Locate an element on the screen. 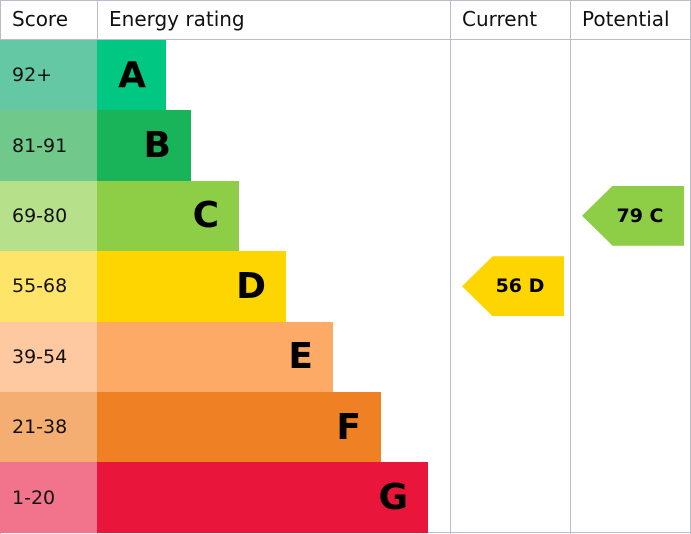 The height and width of the screenshot is (534, 691). header-energy-rating: Energy rating is located at coordinates (177, 19).